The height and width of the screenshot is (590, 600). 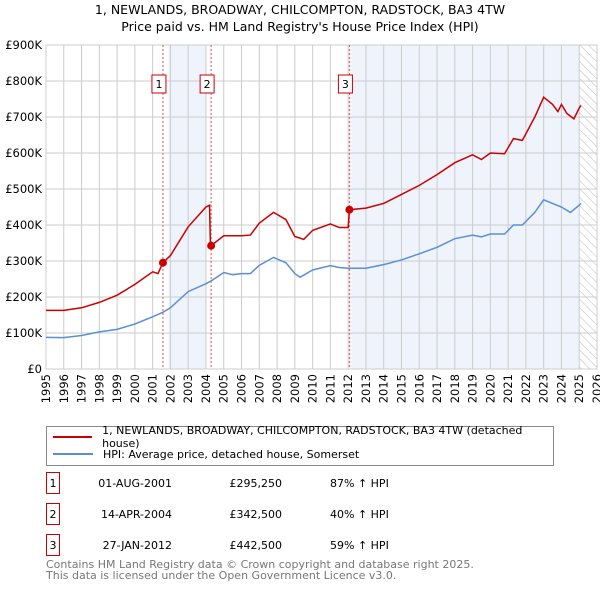 What do you see at coordinates (217, 514) in the screenshot?
I see `sale-row: 2 14-APR-2004 £342,500 40% ↑ HPI` at bounding box center [217, 514].